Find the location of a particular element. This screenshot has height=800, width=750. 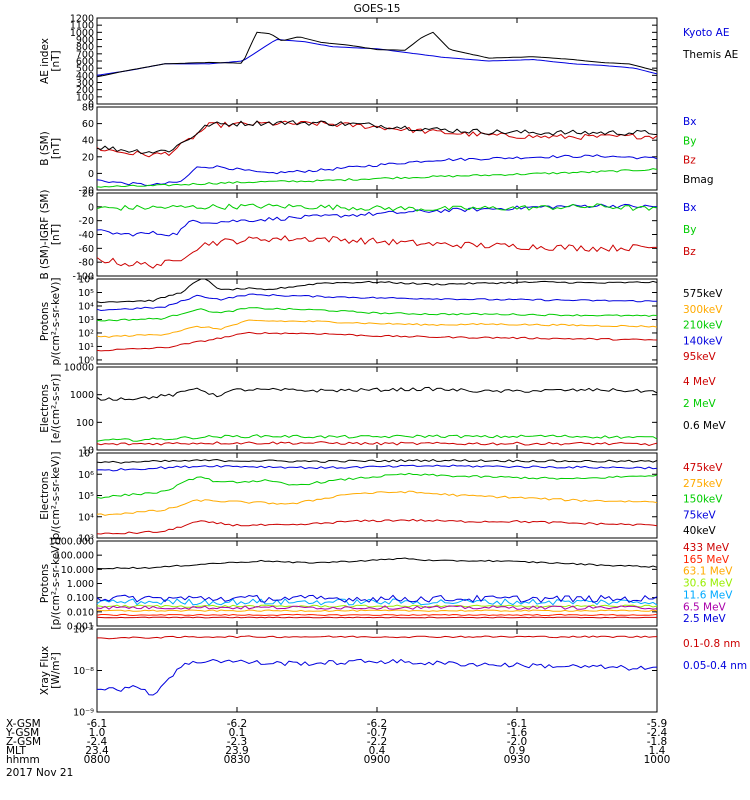

y-tick-label: 1100 is located at coordinates (82, 26).